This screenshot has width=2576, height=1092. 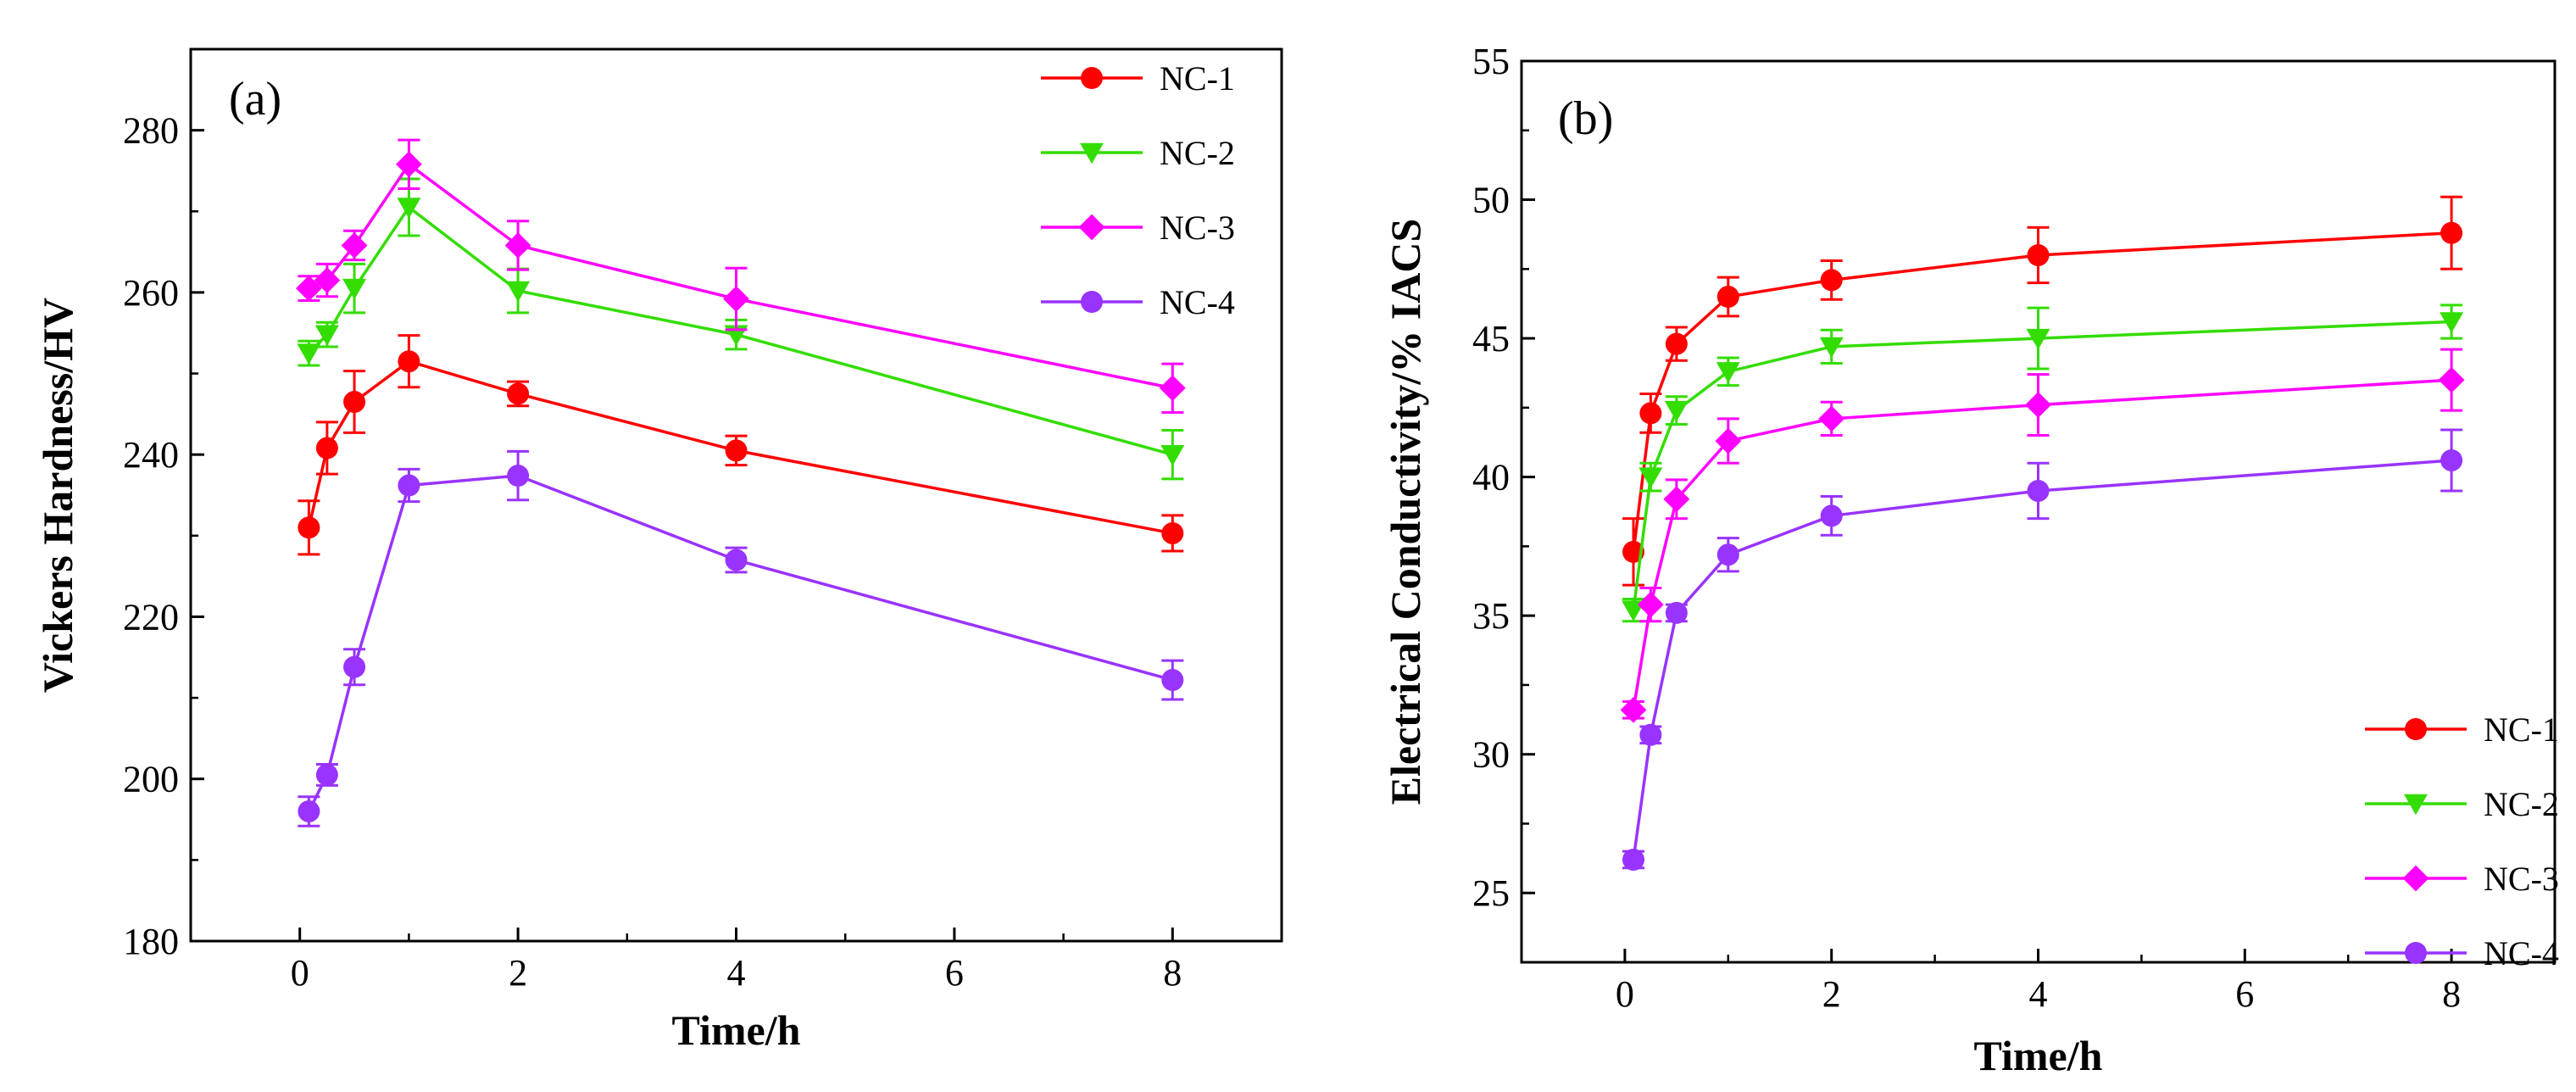 What do you see at coordinates (1491, 478) in the screenshot?
I see `y-tick-label: 40` at bounding box center [1491, 478].